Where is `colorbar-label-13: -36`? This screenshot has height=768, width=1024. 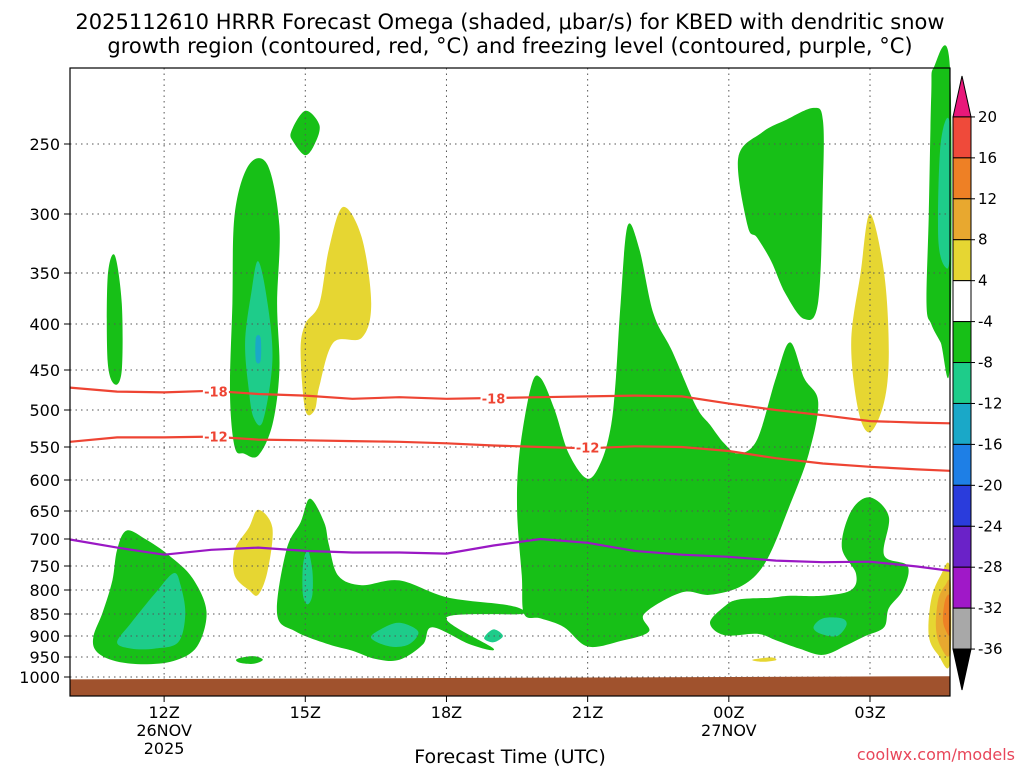
colorbar-label-13: -36 is located at coordinates (990, 649).